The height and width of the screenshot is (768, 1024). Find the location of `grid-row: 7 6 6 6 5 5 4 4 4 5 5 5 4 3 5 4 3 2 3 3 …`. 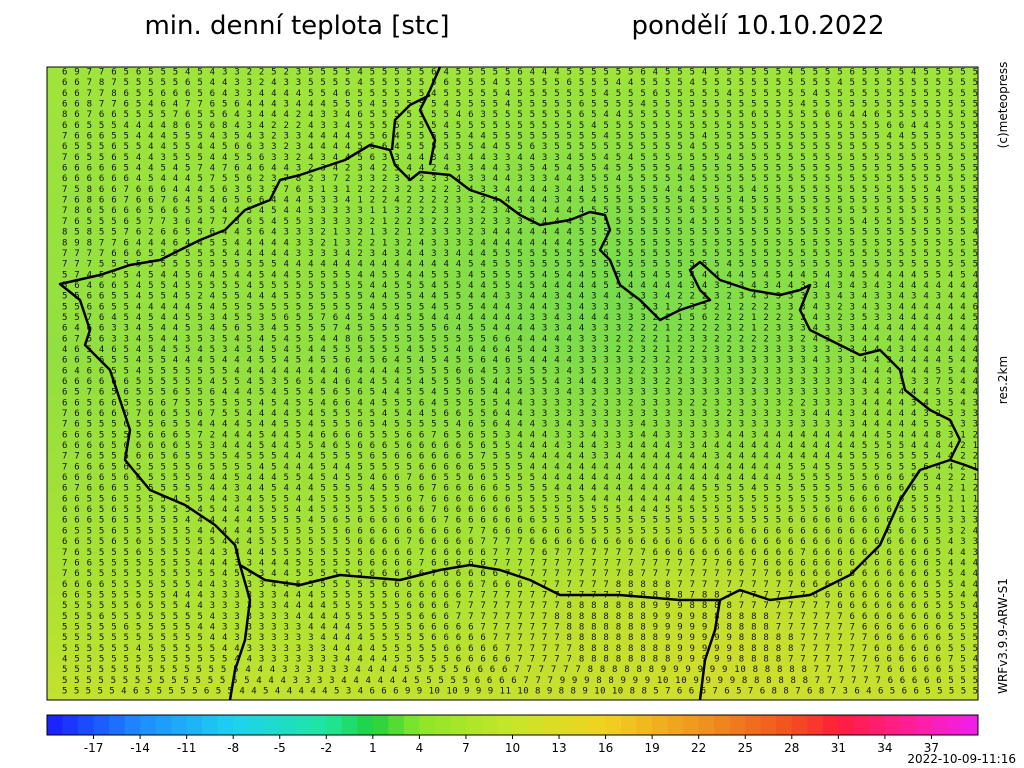

grid-row: 7 6 6 6 5 5 4 4 4 5 5 5 4 3 5 4 3 2 3 3 … is located at coordinates (520, 137).